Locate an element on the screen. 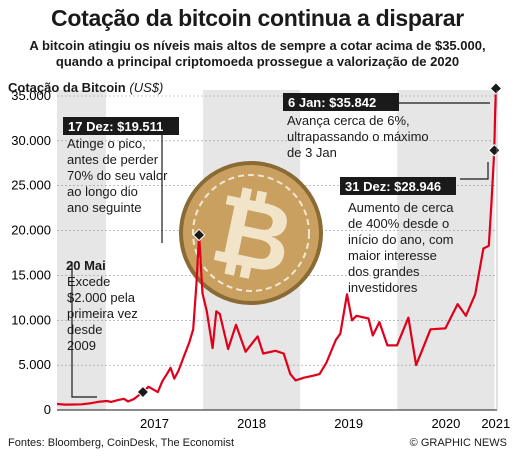  annotation-text-line: Avança cerca de 6%, is located at coordinates (348, 120).